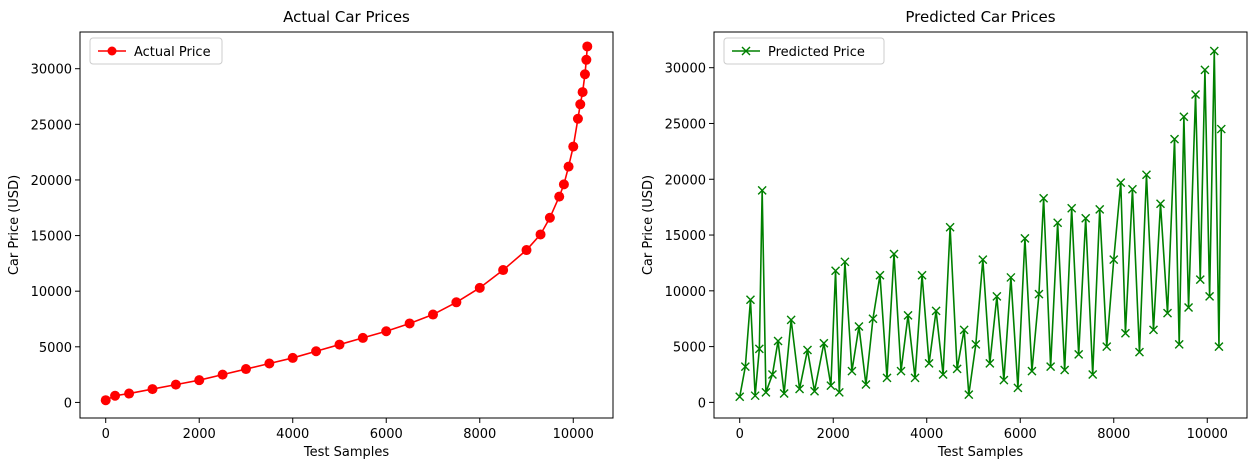 The width and height of the screenshot is (1256, 468). Describe the element at coordinates (1113, 434) in the screenshot. I see `x-tick-label: 8000` at that location.